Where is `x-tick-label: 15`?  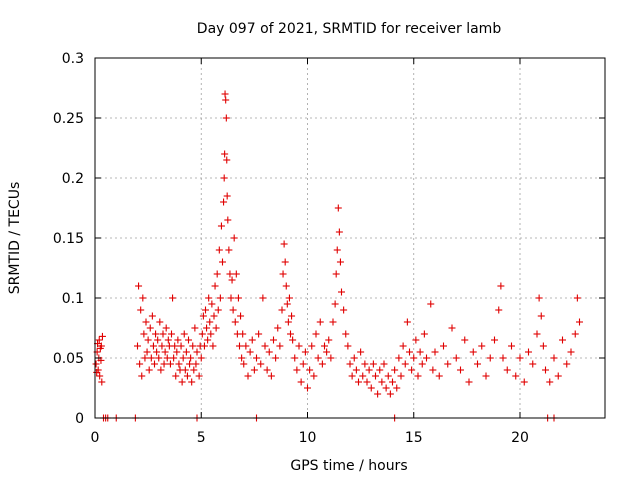 x-tick-label: 15 is located at coordinates (414, 438).